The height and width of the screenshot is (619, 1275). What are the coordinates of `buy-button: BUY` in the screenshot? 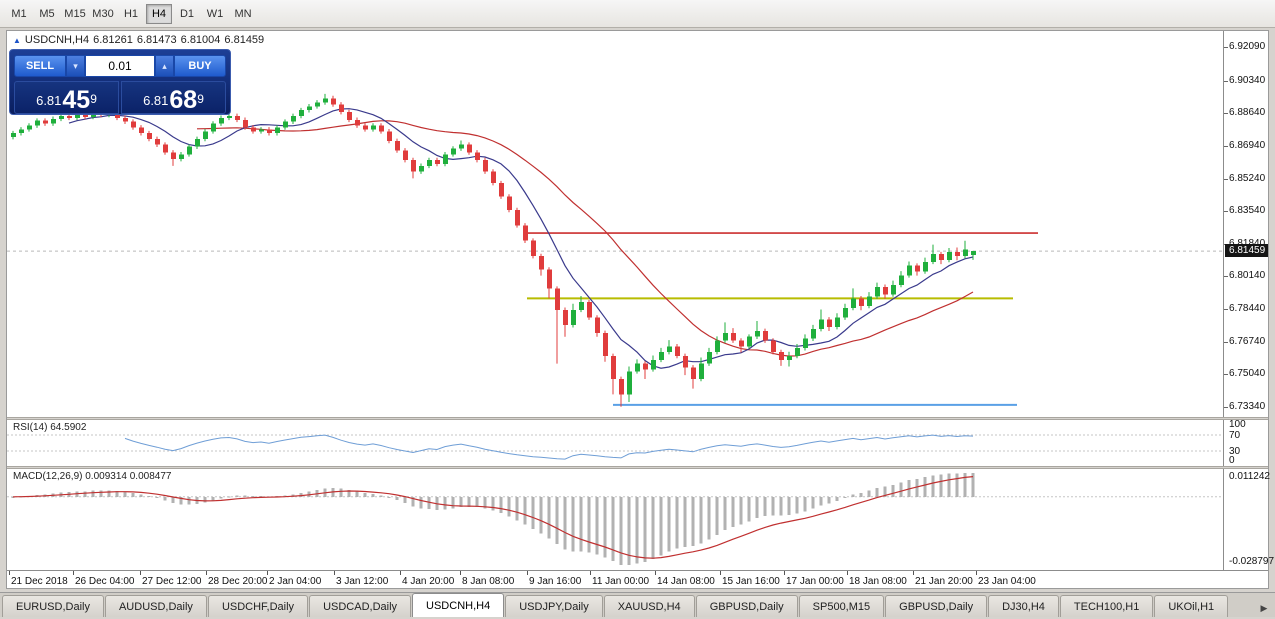 It's located at (200, 66).